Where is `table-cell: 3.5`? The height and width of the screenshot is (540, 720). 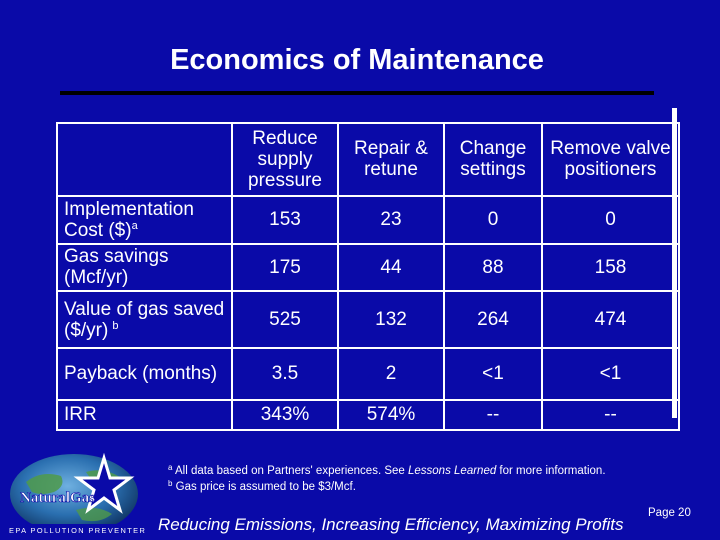 table-cell: 3.5 is located at coordinates (285, 373).